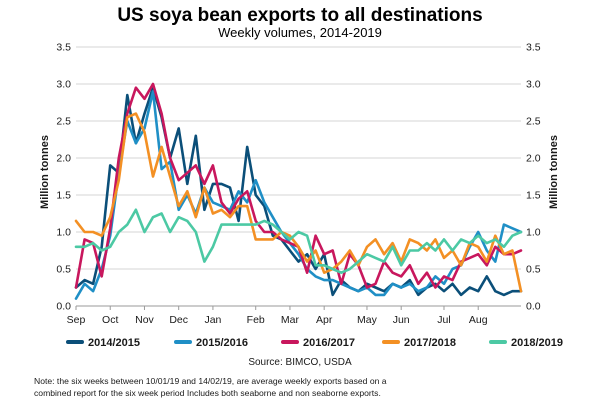 The image size is (600, 400). I want to click on x-tick-label: May, so click(367, 320).